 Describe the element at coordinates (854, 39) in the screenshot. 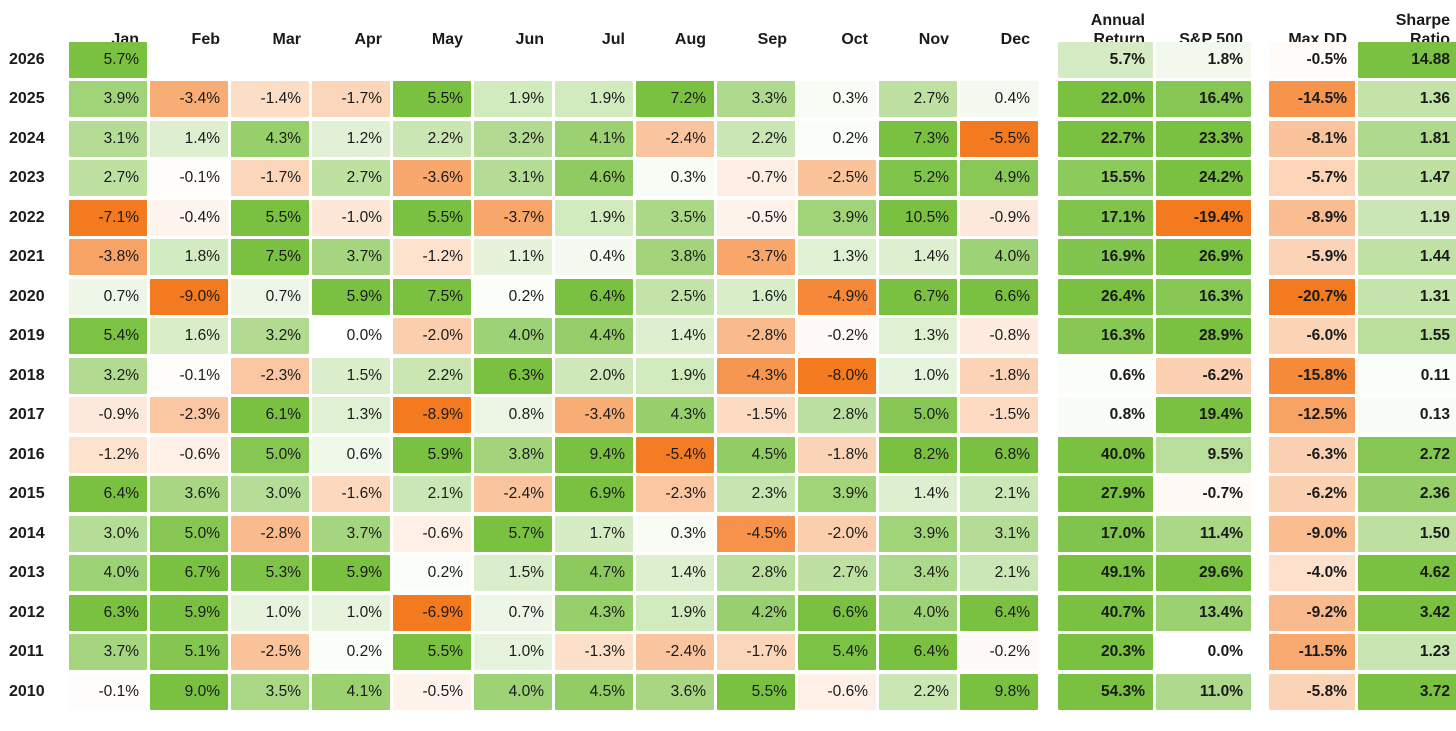

I see `month-header-oct: Oct` at that location.